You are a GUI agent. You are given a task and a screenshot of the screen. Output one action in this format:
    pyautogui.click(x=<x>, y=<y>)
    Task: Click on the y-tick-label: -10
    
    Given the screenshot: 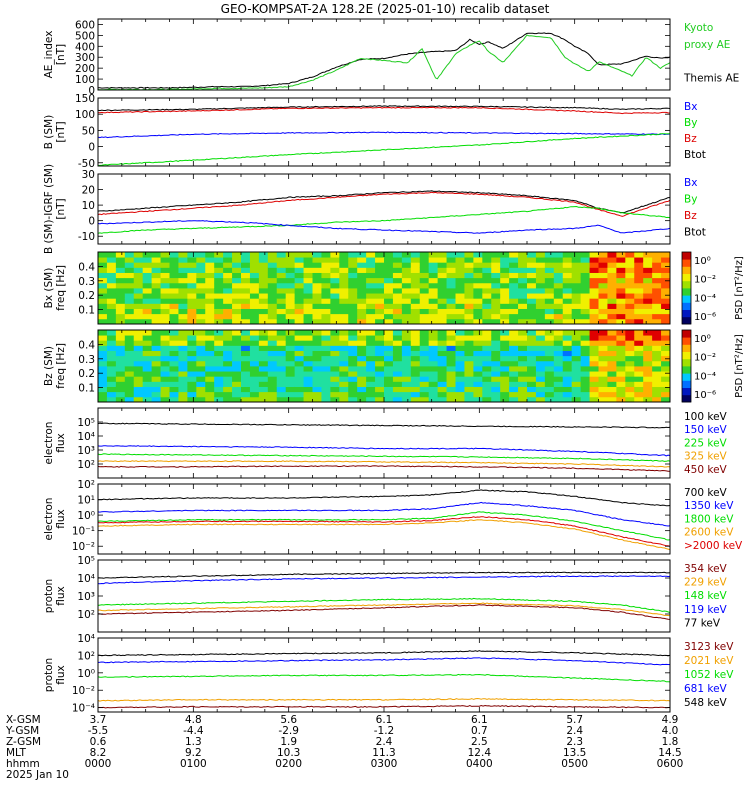 What is the action you would take?
    pyautogui.click(x=86, y=237)
    